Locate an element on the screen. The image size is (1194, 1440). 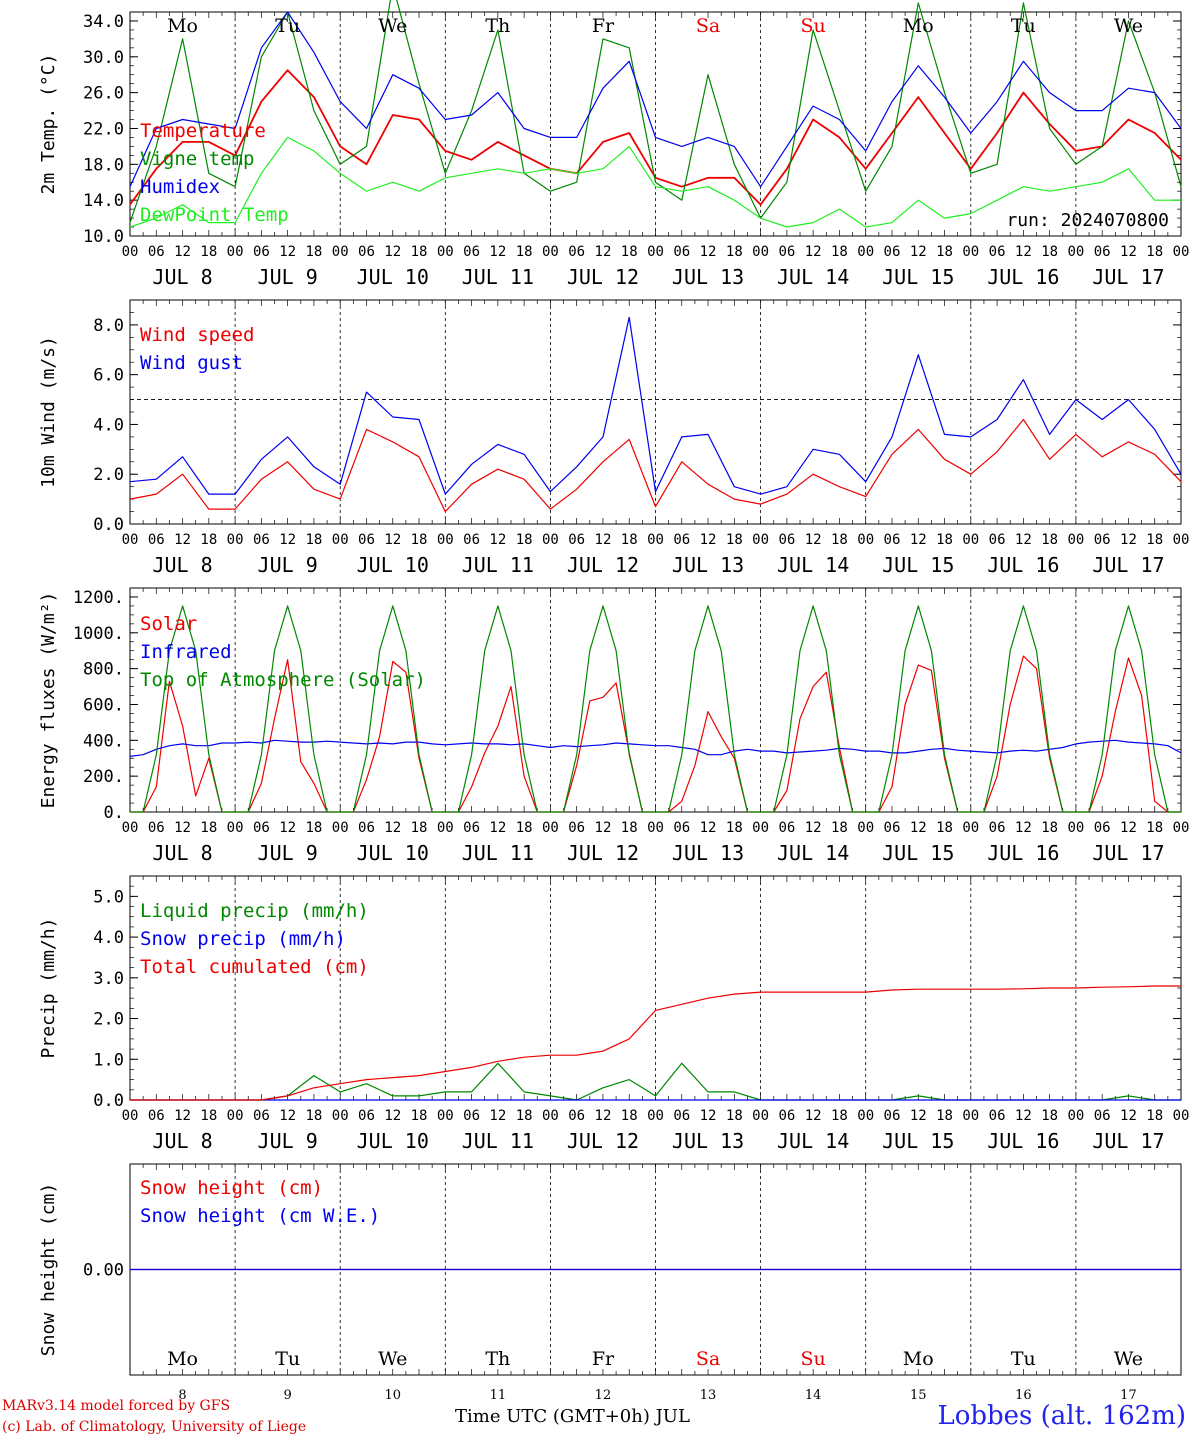
legend-entry: Wind speed is located at coordinates (197, 335).